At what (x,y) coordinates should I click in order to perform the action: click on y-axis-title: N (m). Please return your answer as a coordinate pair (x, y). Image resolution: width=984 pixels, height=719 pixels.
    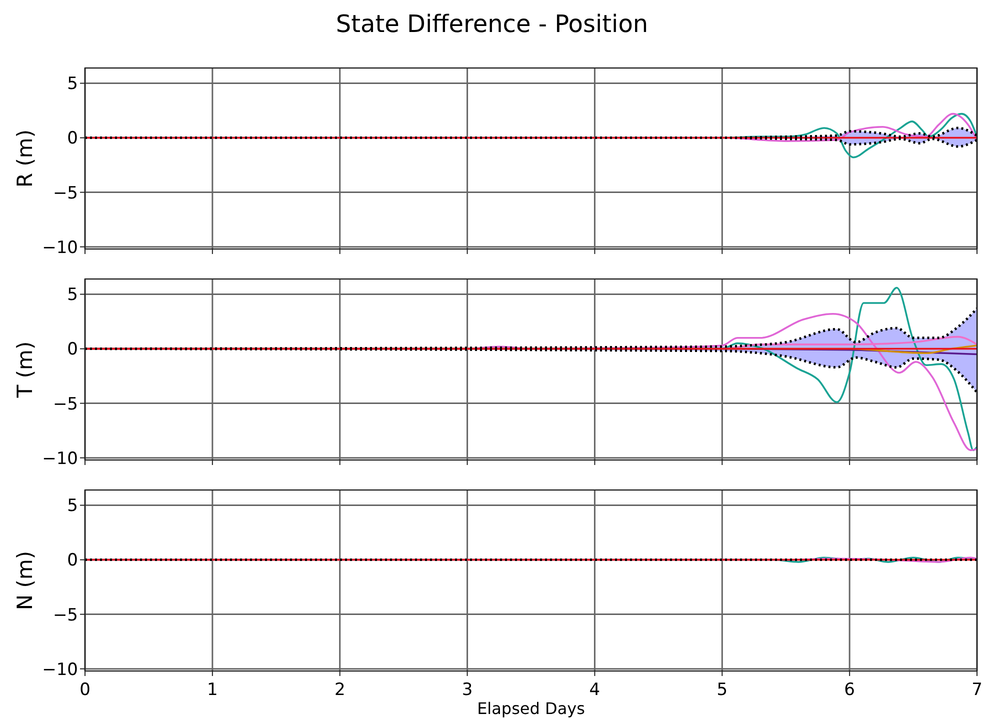
    Looking at the image, I should click on (25, 580).